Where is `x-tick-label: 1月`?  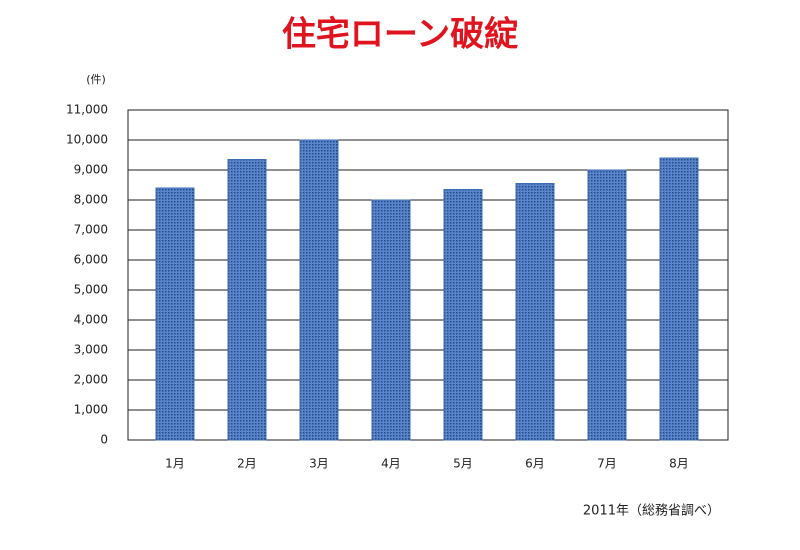
x-tick-label: 1月 is located at coordinates (175, 464).